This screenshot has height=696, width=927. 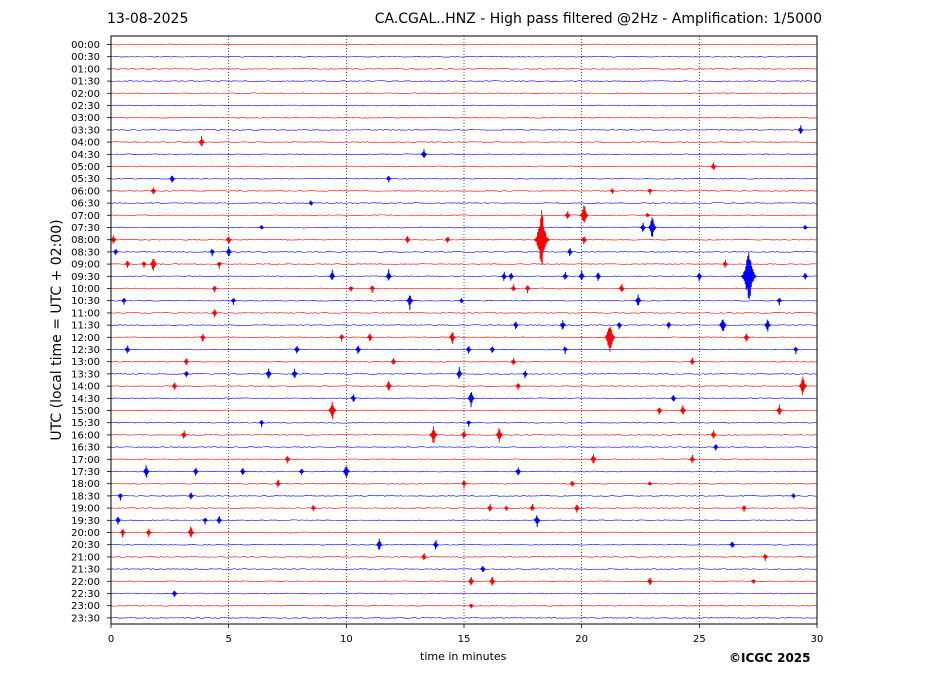 What do you see at coordinates (85, 435) in the screenshot?
I see `row-label: 16:00` at bounding box center [85, 435].